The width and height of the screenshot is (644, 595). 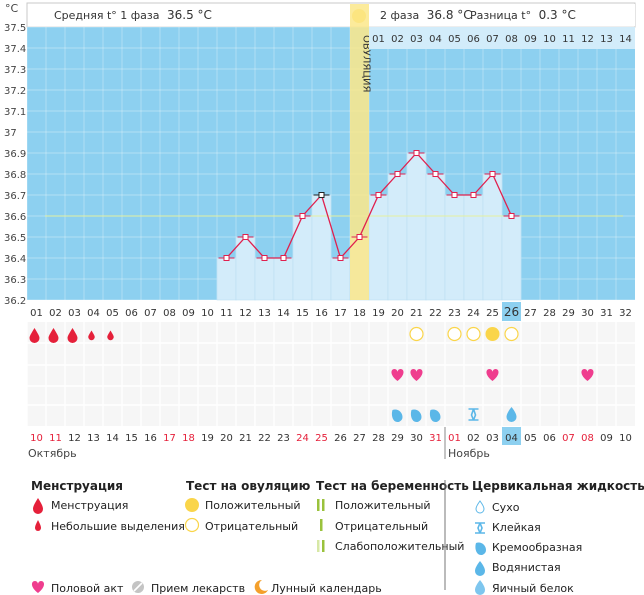 What do you see at coordinates (549, 39) in the screenshot?
I see `phase2-counter-label: 10` at bounding box center [549, 39].